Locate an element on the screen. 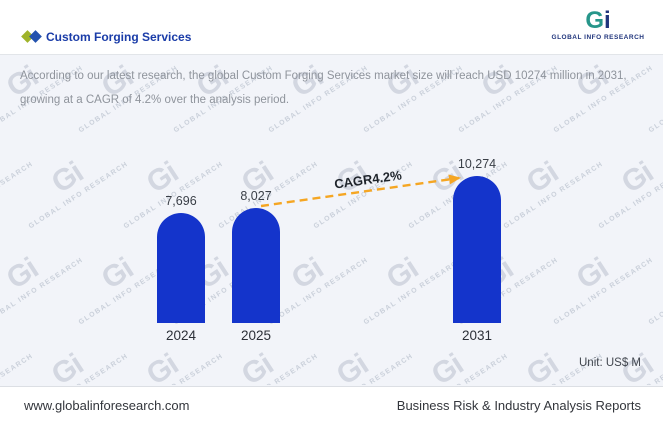 Image resolution: width=663 pixels, height=423 pixels. bar-category-label: 2025 is located at coordinates (256, 335).